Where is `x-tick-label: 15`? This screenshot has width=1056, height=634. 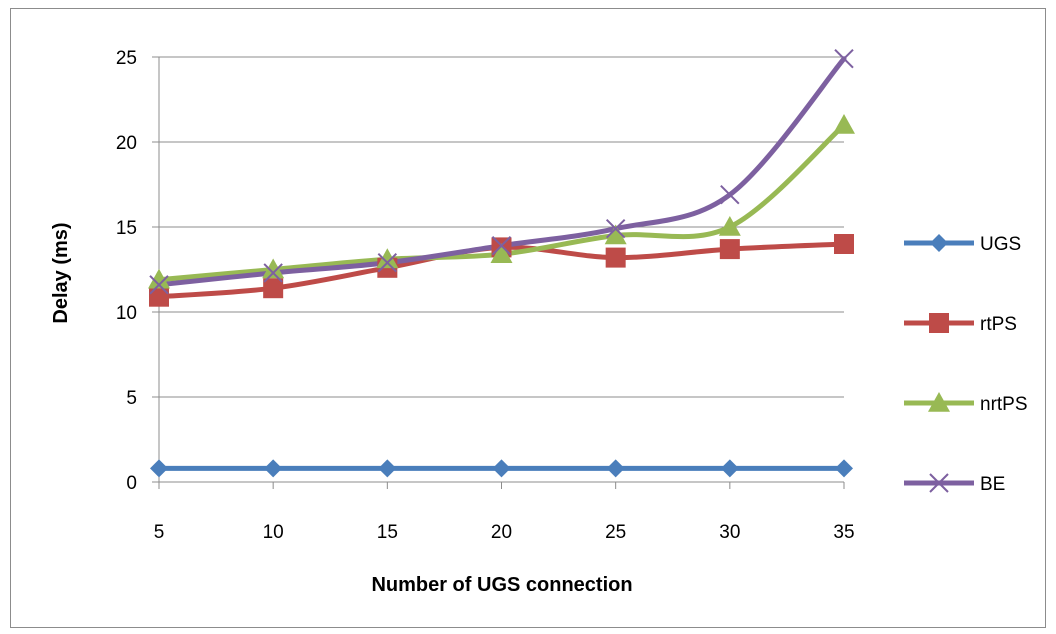 x-tick-label: 15 is located at coordinates (387, 532).